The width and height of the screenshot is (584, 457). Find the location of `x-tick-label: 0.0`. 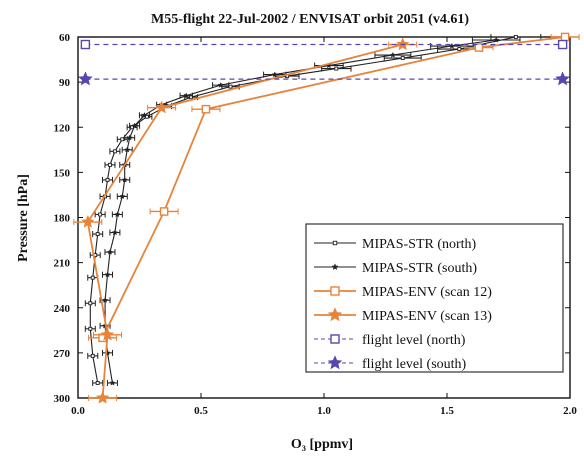

x-tick-label: 0.0 is located at coordinates (78, 411).